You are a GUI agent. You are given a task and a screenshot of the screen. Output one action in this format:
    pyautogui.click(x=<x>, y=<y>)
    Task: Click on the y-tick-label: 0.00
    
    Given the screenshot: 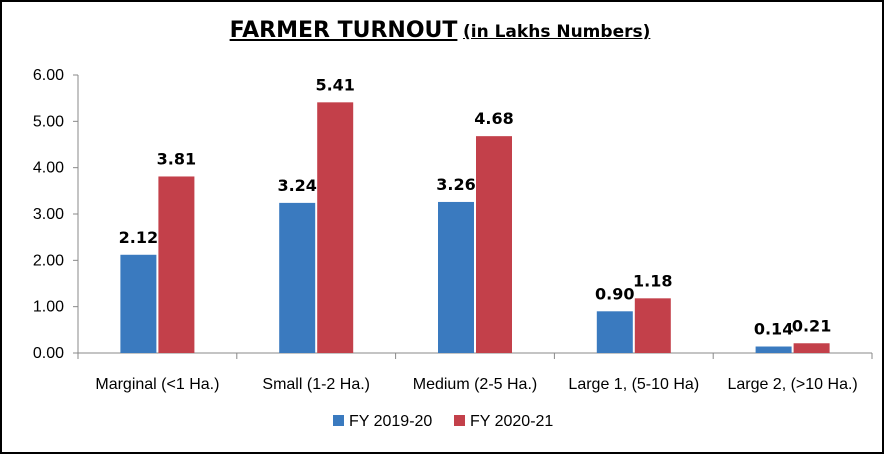 What is the action you would take?
    pyautogui.click(x=48, y=353)
    